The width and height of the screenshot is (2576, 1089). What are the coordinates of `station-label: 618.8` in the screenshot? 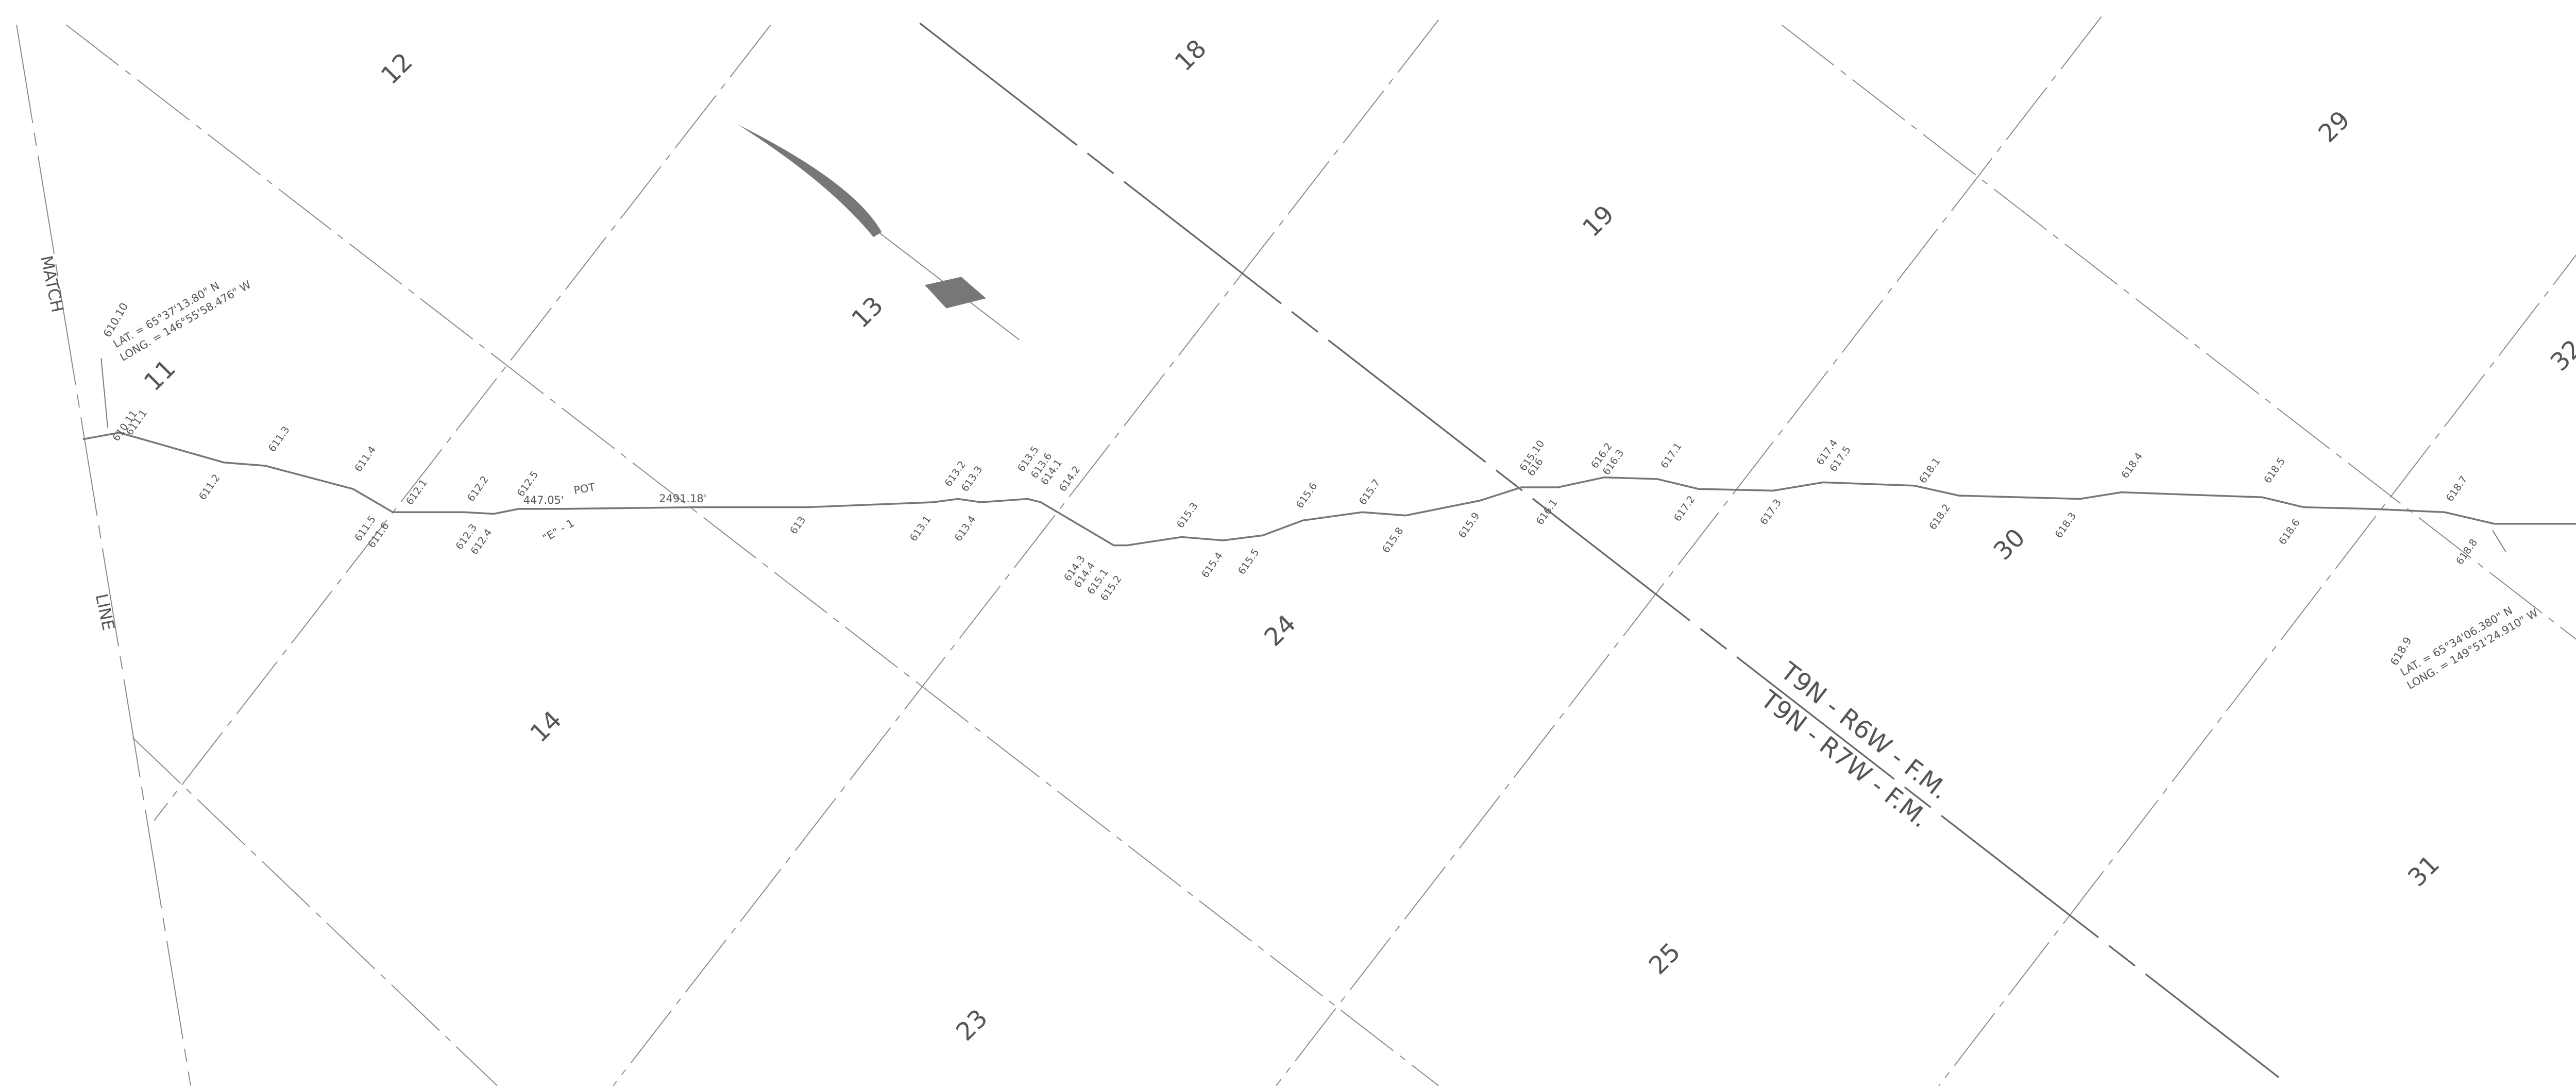 It's located at (2467, 552).